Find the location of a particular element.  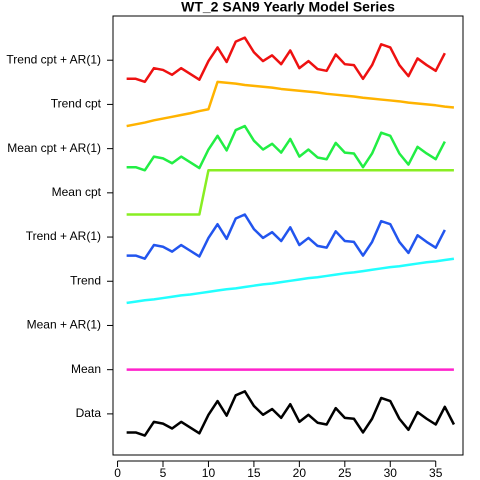

x-tick-label: 15 is located at coordinates (254, 473).